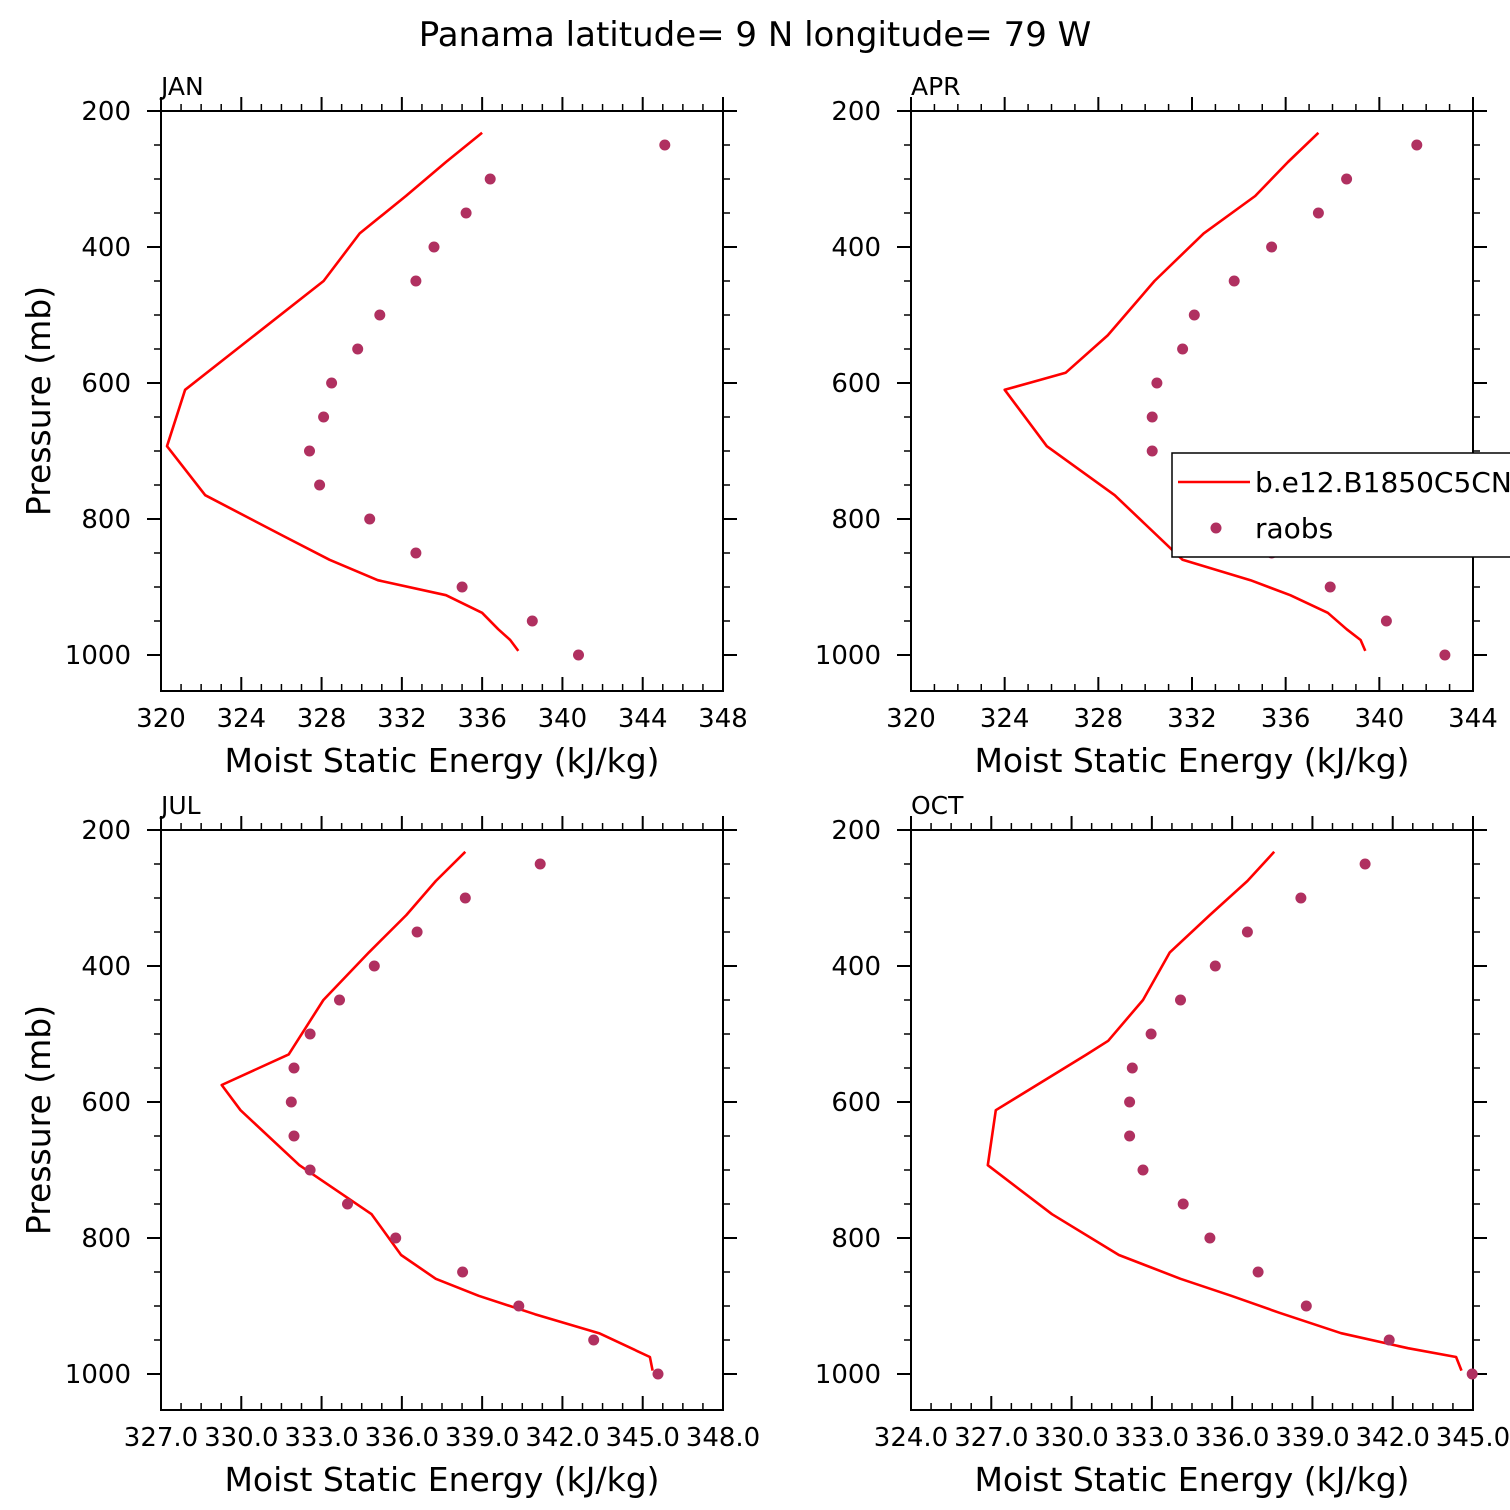  I want to click on x-tick-label: 333.0, so click(321, 1438).